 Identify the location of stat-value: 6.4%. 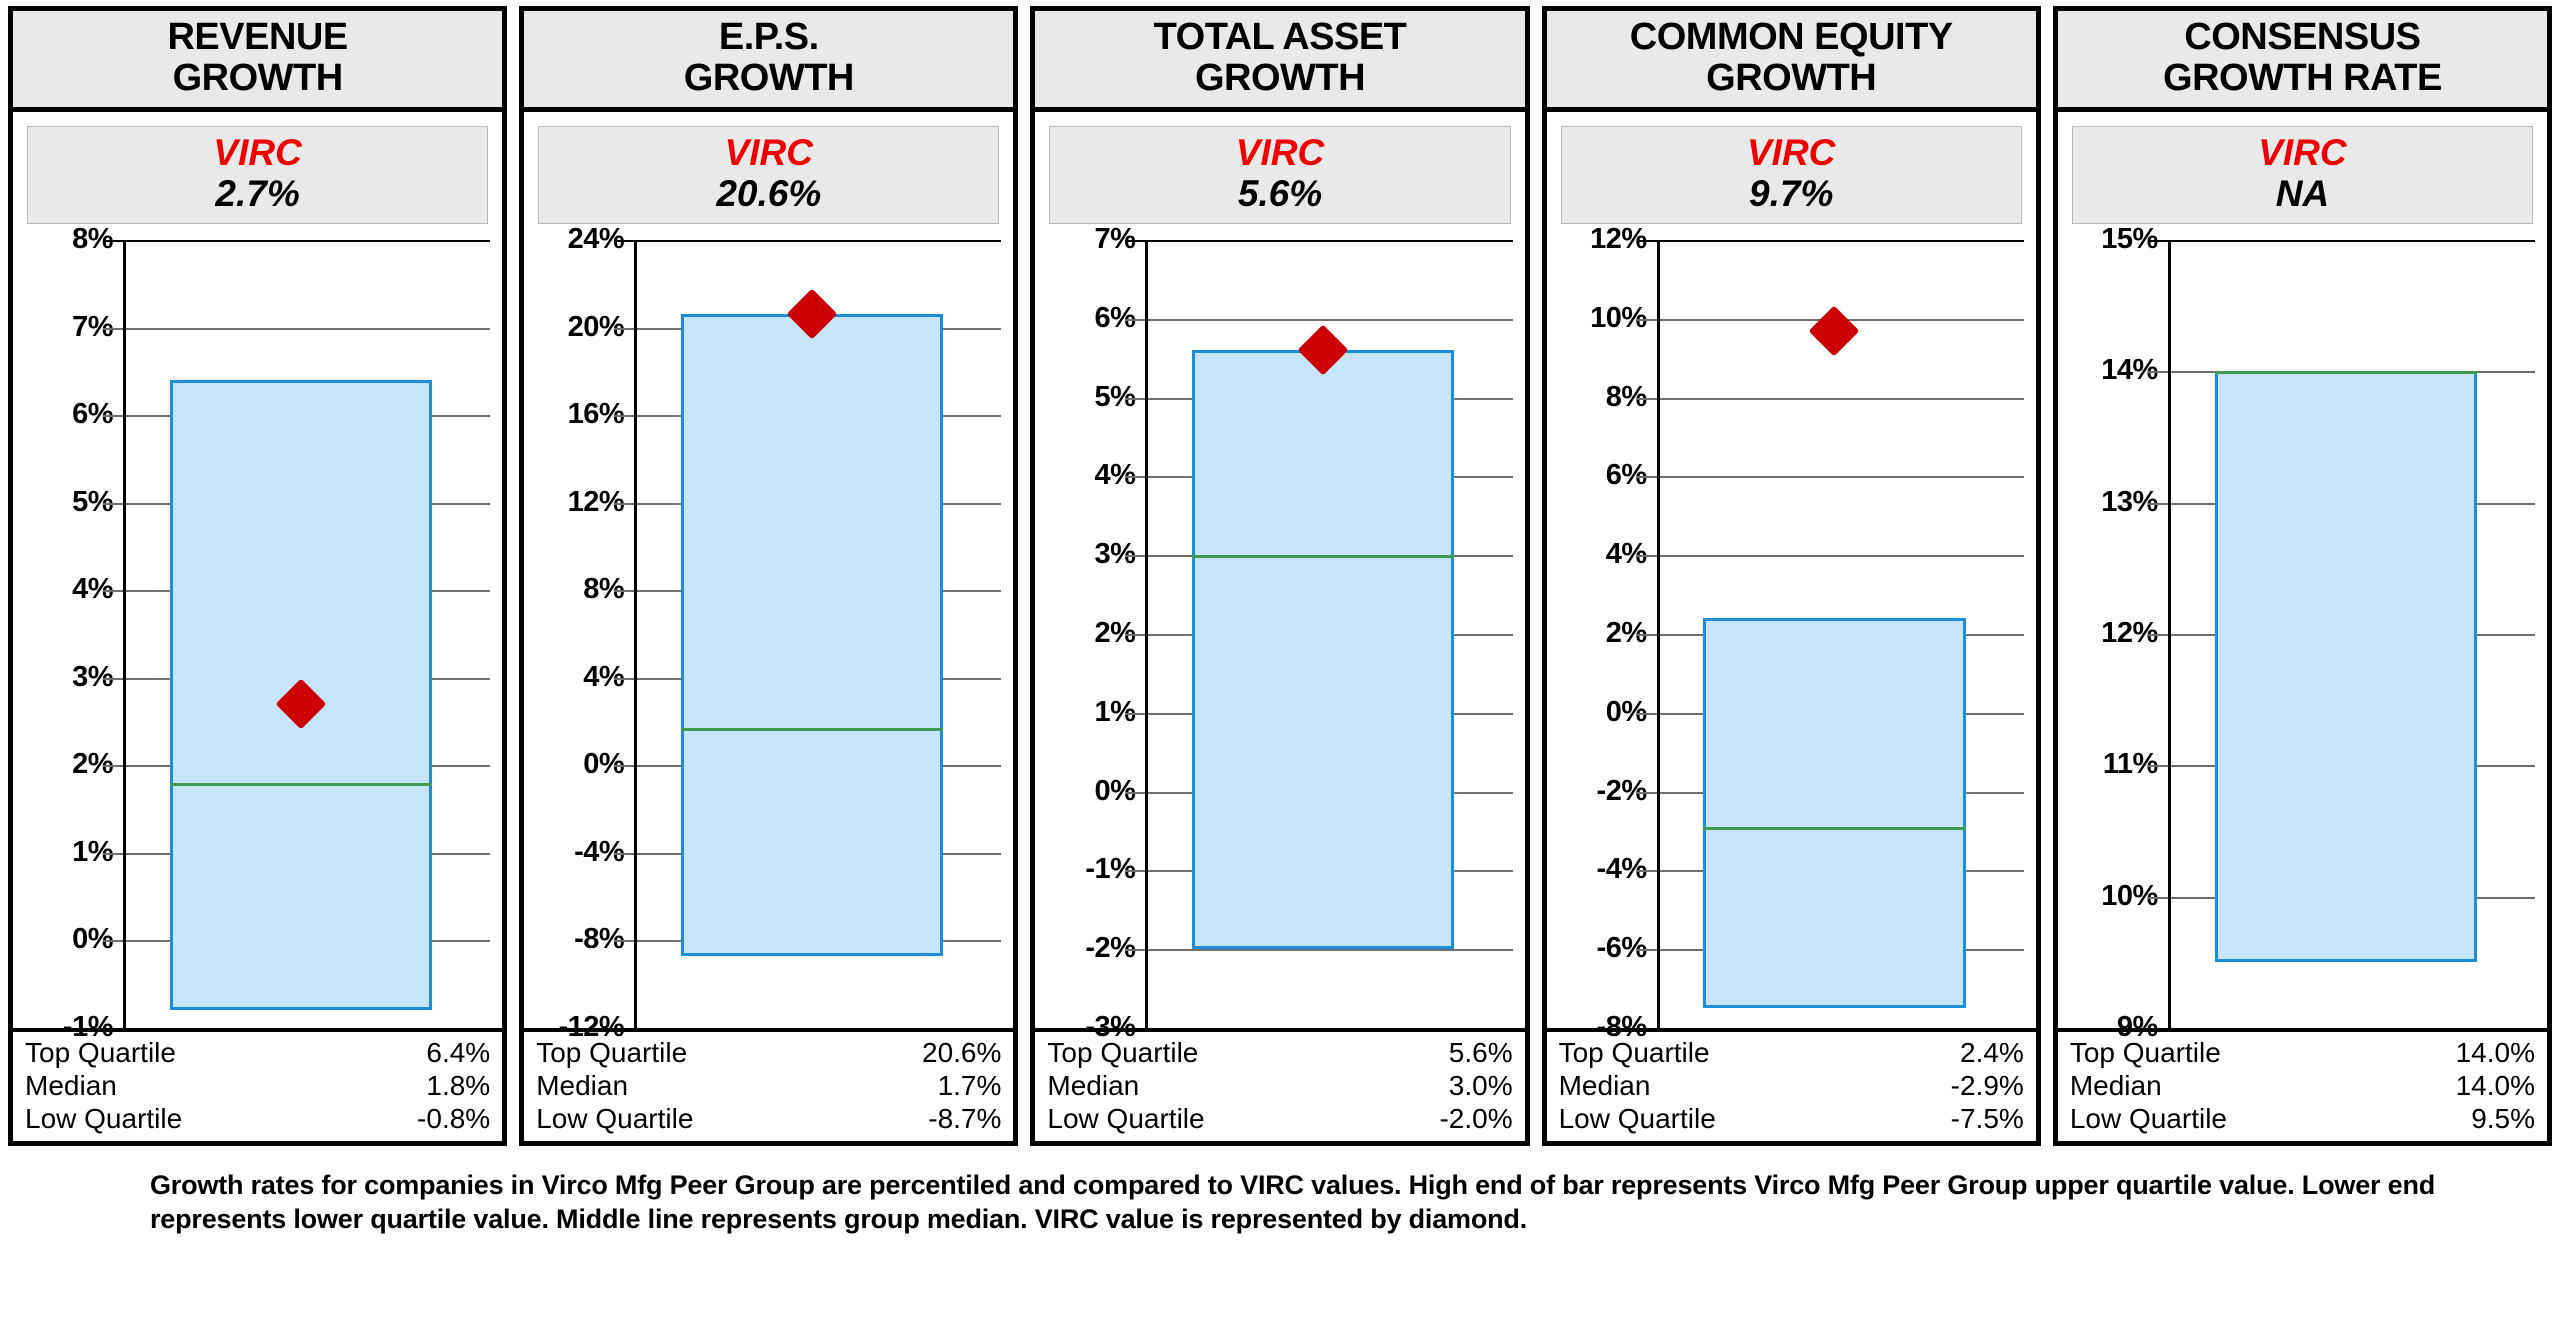
(458, 1052).